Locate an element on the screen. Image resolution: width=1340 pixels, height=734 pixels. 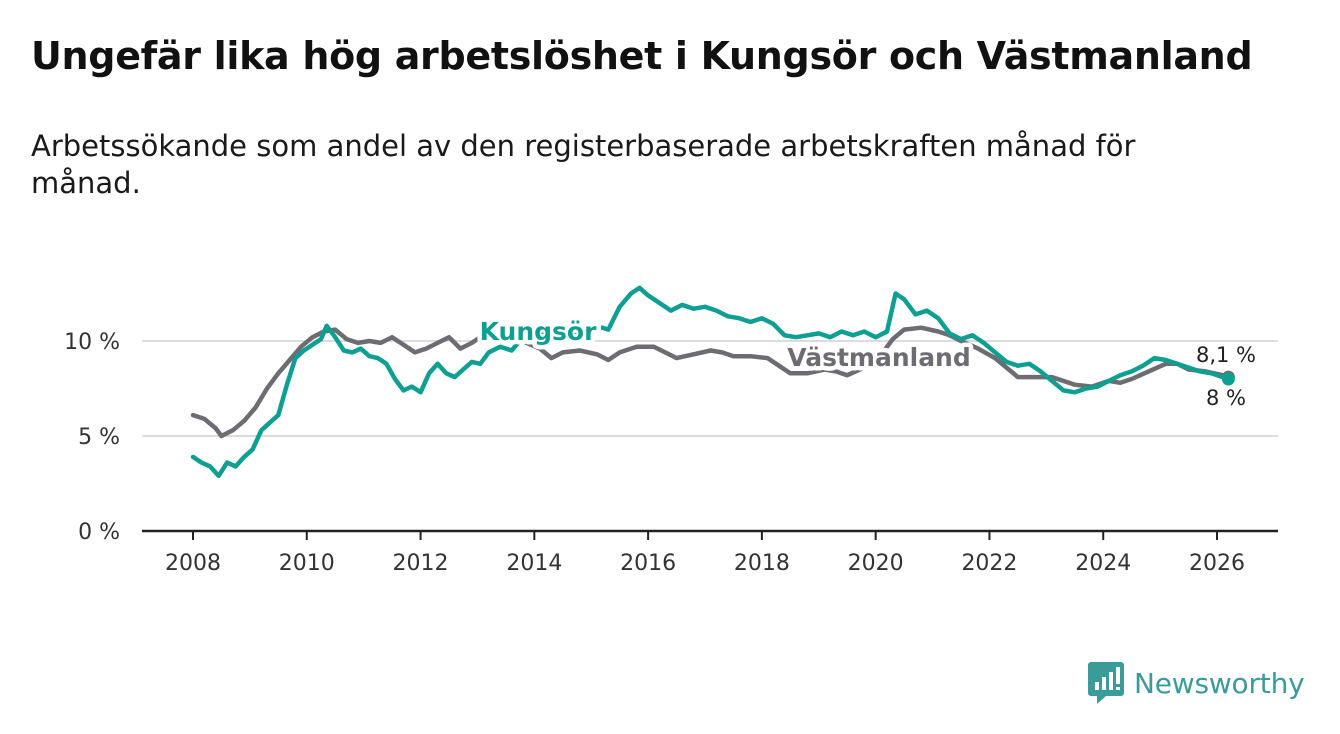
x-tick-label: 2020 is located at coordinates (876, 563).